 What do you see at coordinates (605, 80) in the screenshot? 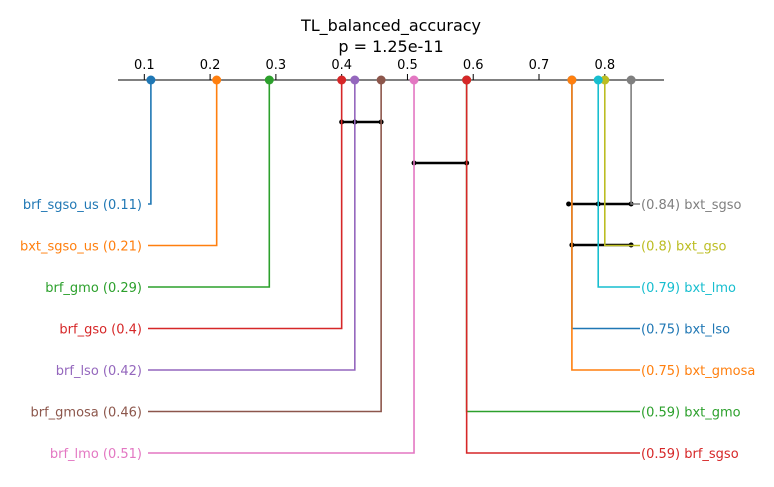
I see `rank-marker-bxt_gso` at bounding box center [605, 80].